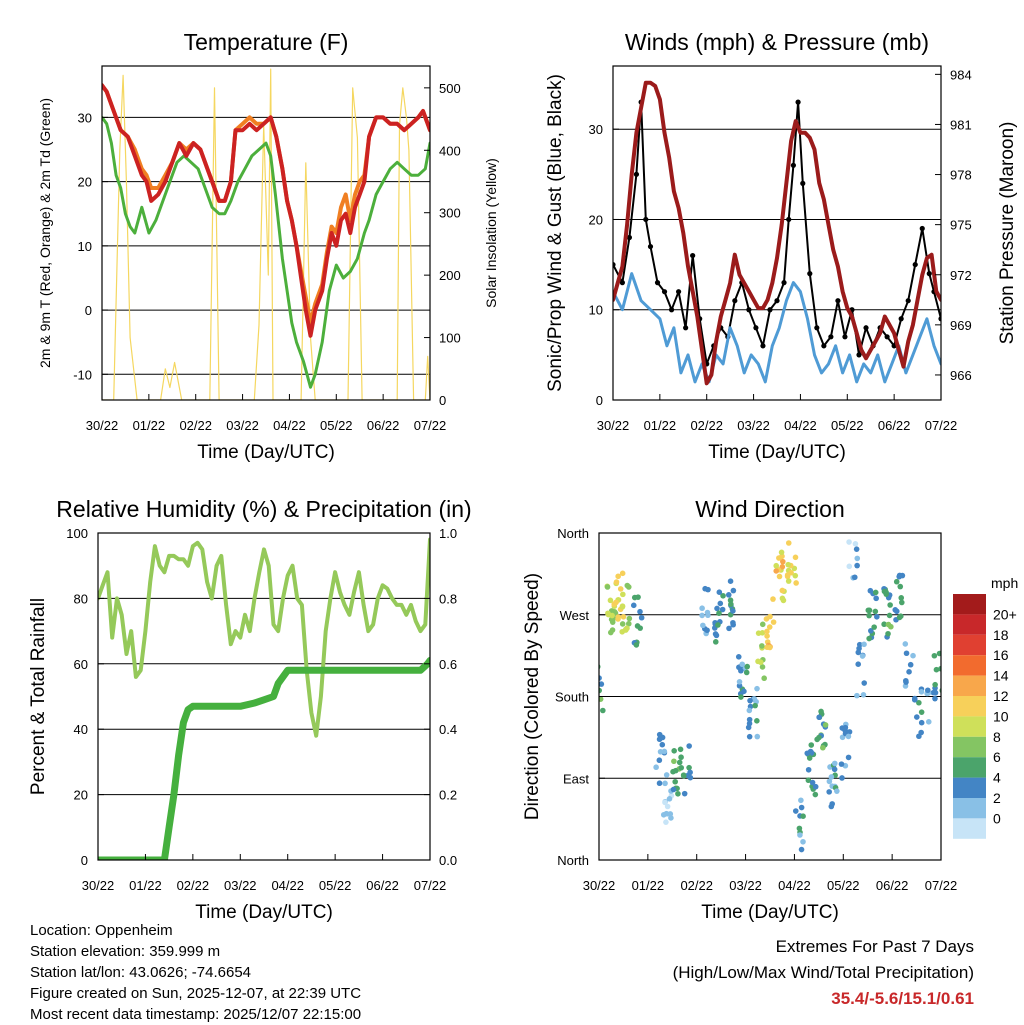 This screenshot has height=1025, width=1024. I want to click on x-tick-label: 02/22, so click(696, 885).